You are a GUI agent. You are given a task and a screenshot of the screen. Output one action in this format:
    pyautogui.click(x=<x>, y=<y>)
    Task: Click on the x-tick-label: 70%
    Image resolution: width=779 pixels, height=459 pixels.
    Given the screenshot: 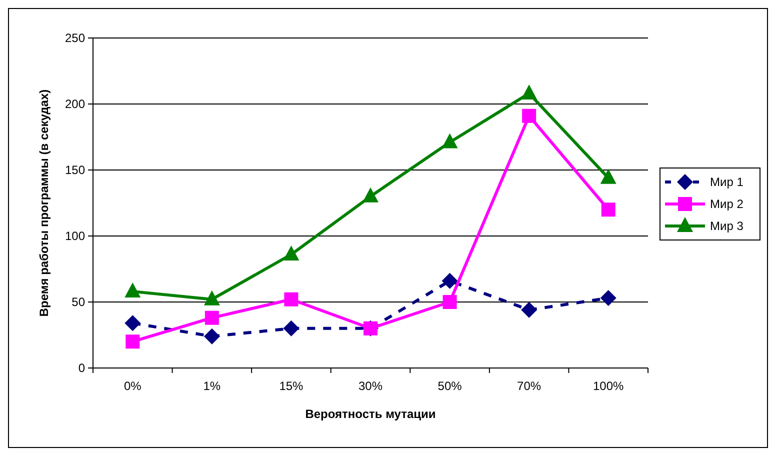 What is the action you would take?
    pyautogui.click(x=529, y=386)
    